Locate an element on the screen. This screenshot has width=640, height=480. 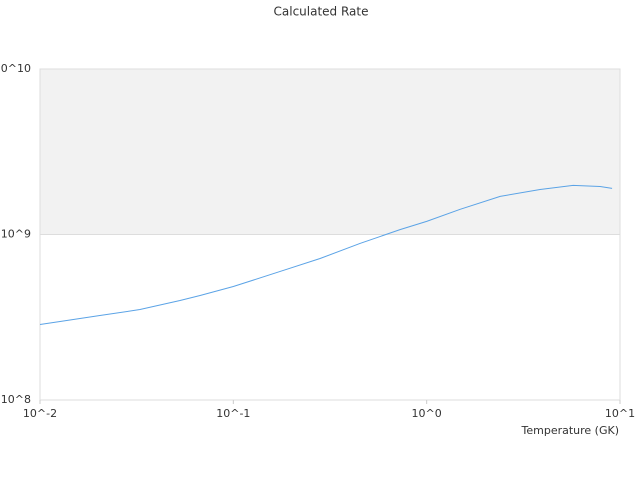
chart-title: Calculated Rate is located at coordinates (321, 12).